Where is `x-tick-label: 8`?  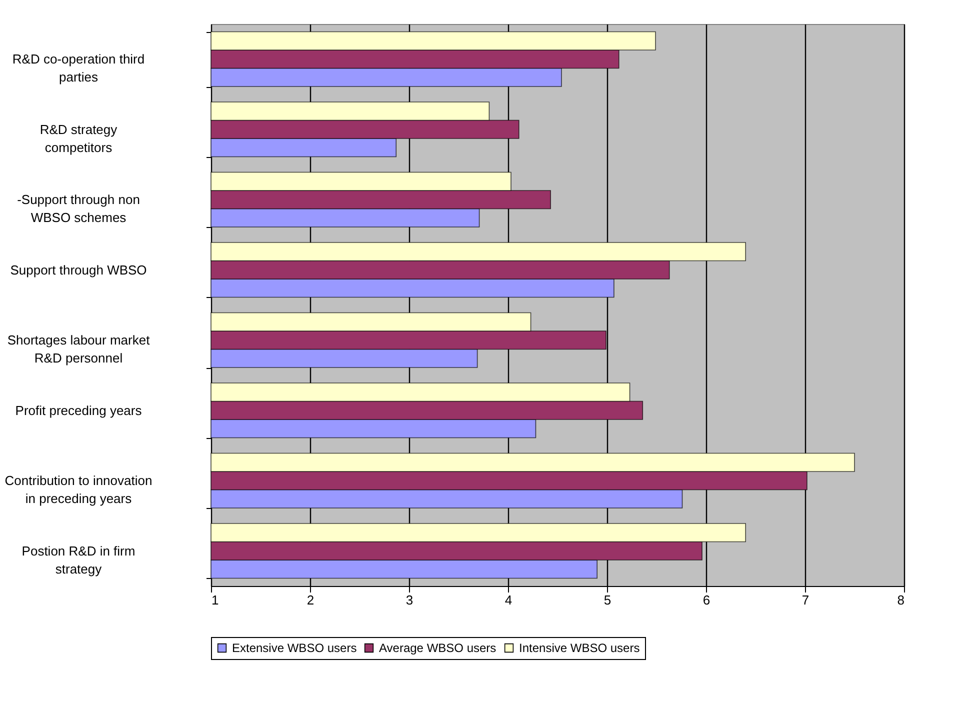 x-tick-label: 8 is located at coordinates (900, 600).